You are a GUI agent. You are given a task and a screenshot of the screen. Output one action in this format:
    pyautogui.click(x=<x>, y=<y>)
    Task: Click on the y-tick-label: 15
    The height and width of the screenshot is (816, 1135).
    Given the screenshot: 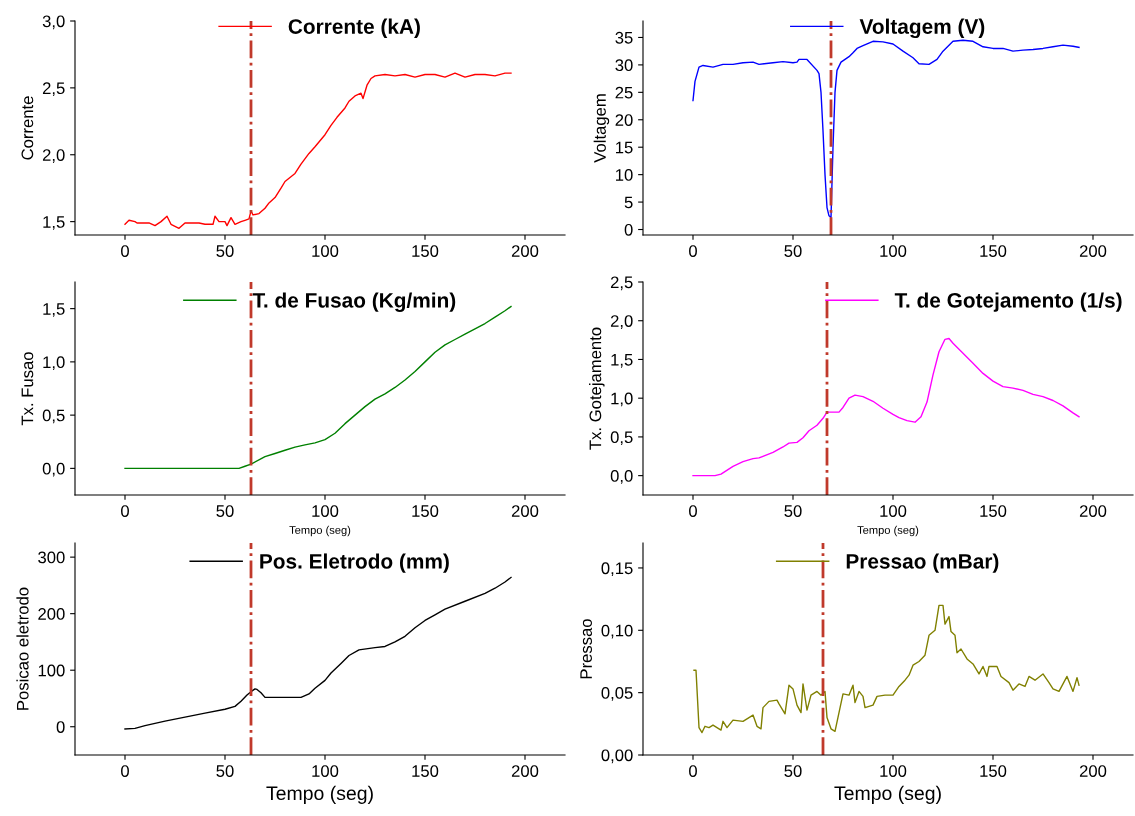 What is the action you would take?
    pyautogui.click(x=624, y=147)
    